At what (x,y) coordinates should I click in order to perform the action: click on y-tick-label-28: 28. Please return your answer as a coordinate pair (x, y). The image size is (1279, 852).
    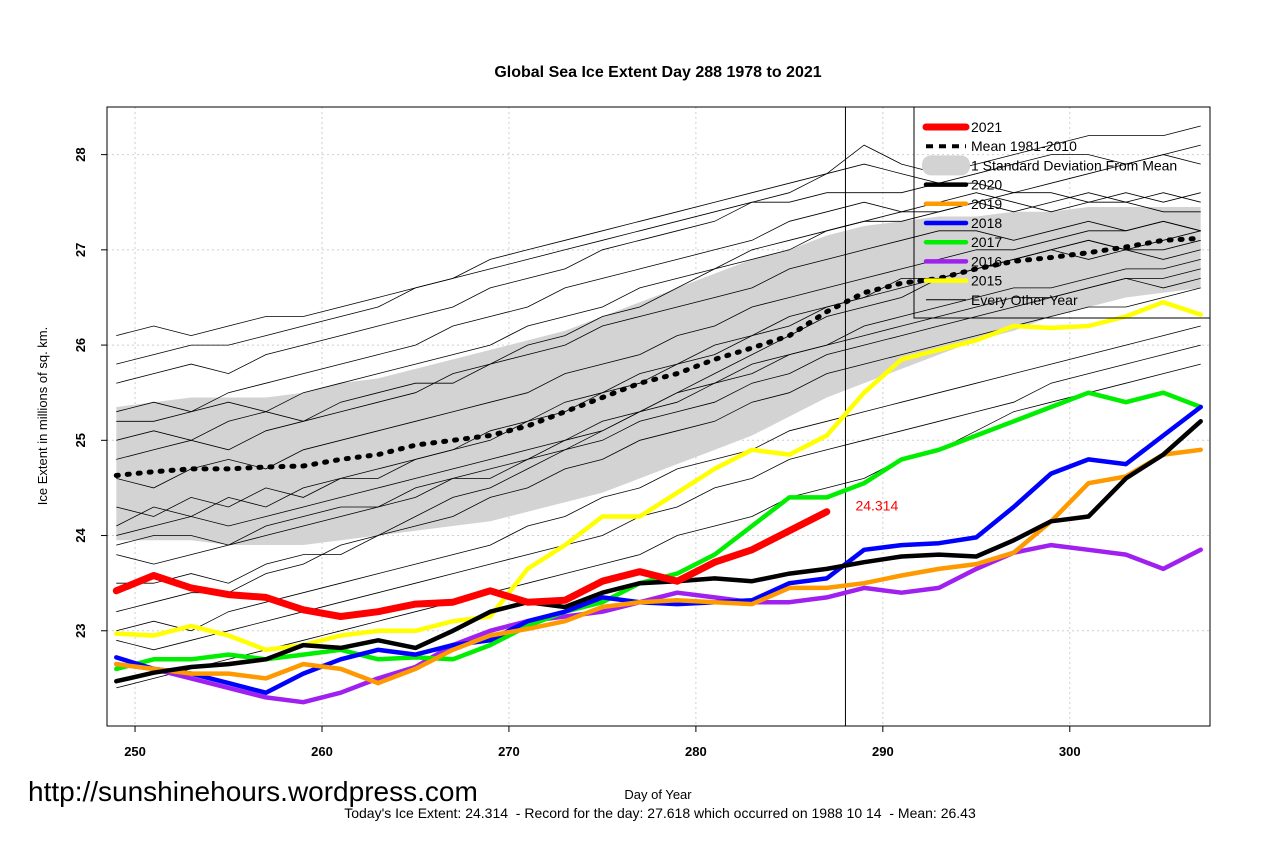
    Looking at the image, I should click on (80, 154).